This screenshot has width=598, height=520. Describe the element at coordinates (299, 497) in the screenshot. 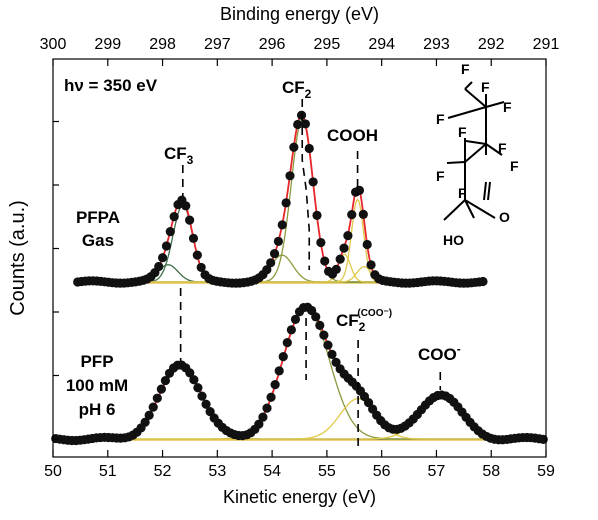

I see `x-axis-label: Kinetic energy (eV)` at that location.